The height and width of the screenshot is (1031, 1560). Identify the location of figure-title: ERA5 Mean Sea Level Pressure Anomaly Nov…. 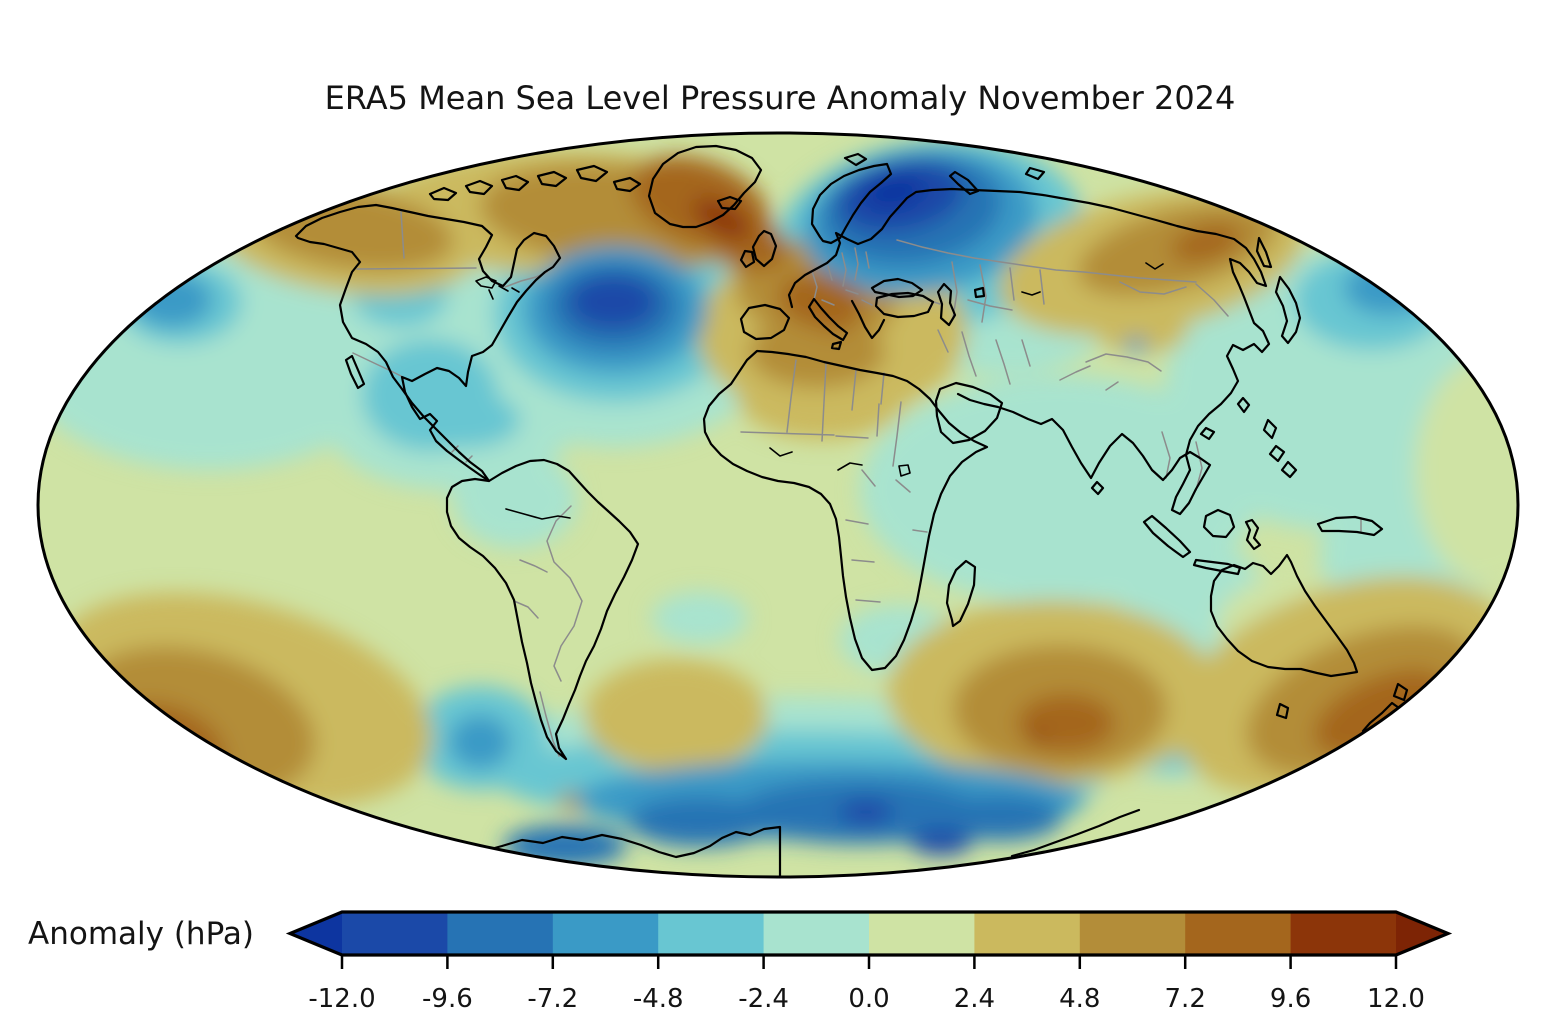
(780, 98).